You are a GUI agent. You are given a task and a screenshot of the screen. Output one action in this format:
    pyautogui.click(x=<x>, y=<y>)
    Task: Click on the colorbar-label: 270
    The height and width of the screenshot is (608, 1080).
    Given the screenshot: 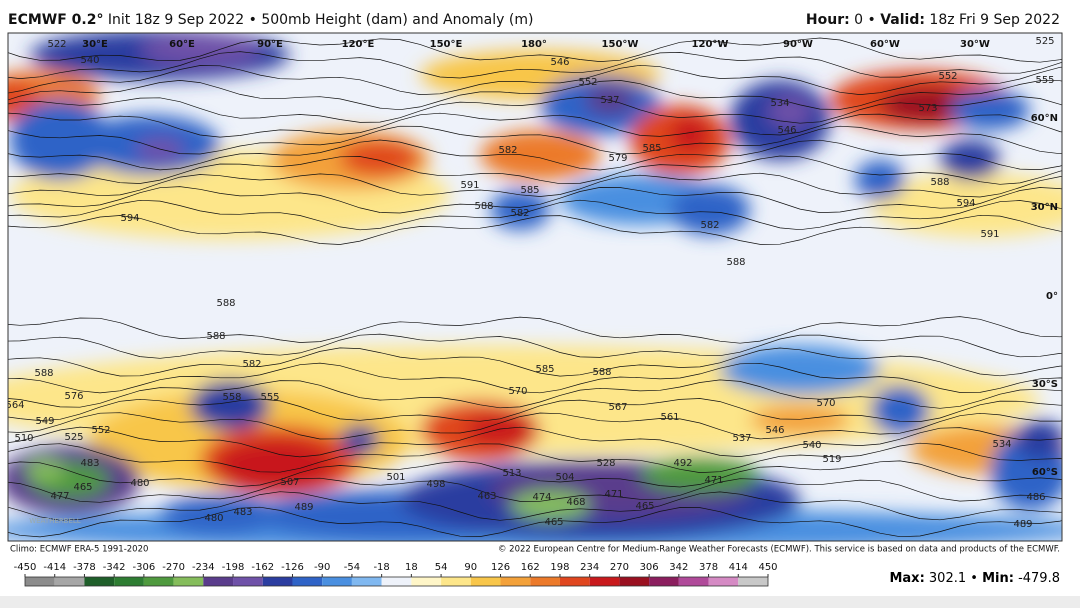 What is the action you would take?
    pyautogui.click(x=619, y=567)
    